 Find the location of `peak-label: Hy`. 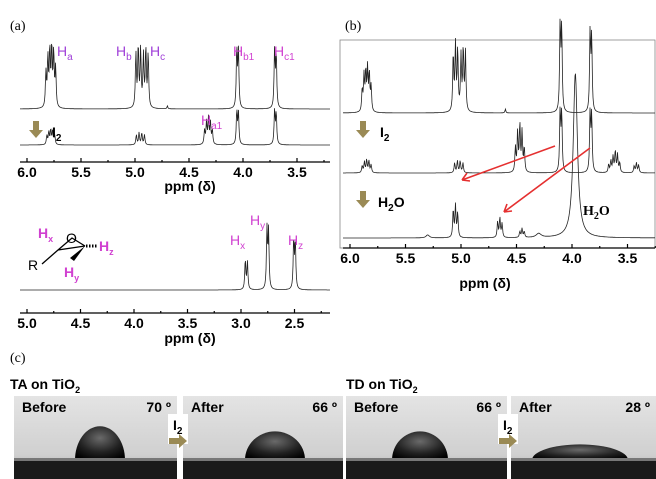

peak-label: Hy is located at coordinates (257, 222).